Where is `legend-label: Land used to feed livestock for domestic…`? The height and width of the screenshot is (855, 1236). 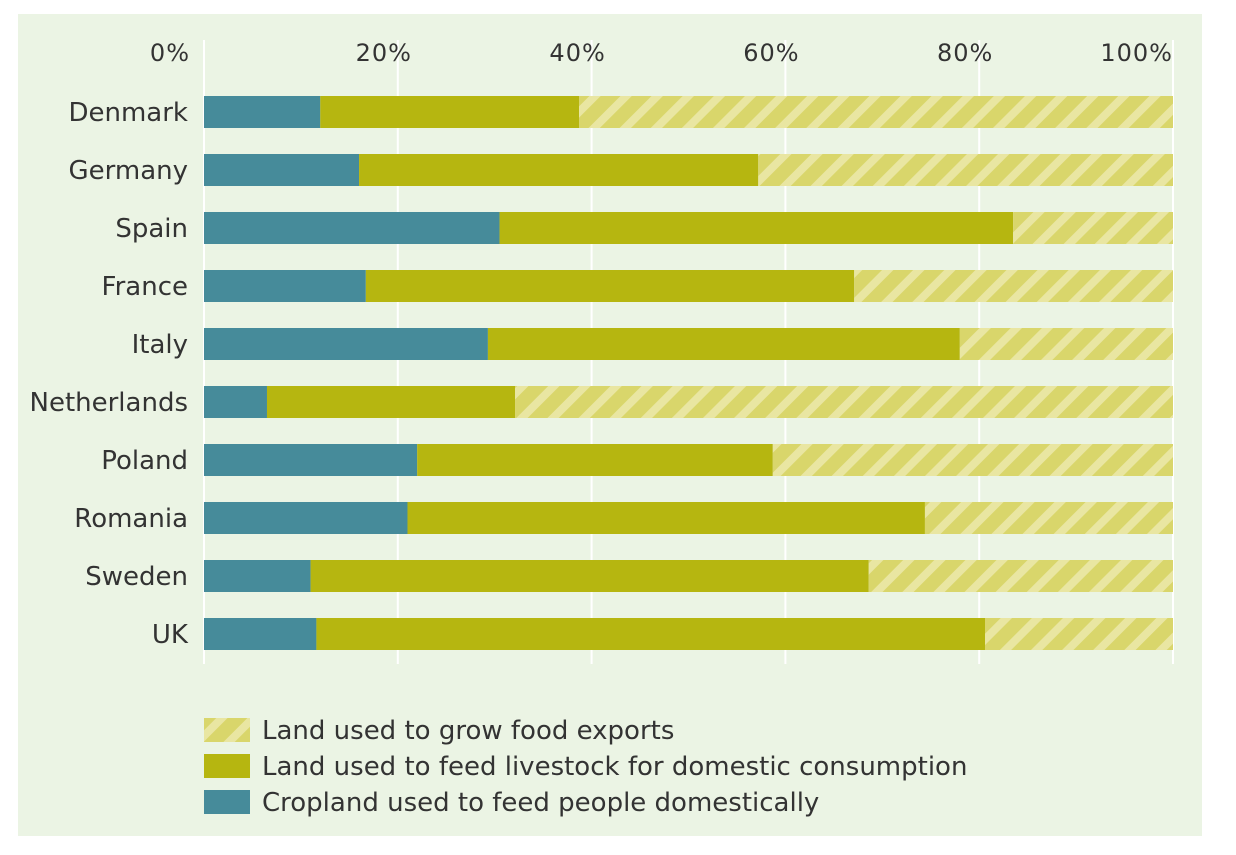
legend-label: Land used to feed livestock for domestic… is located at coordinates (614, 767).